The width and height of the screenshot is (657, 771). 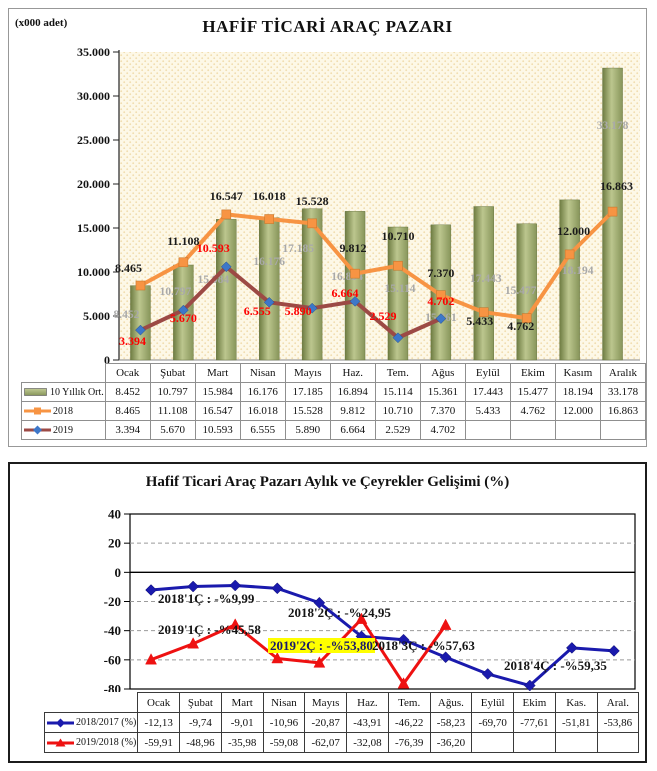 I want to click on line-2018, so click(x=376, y=265).